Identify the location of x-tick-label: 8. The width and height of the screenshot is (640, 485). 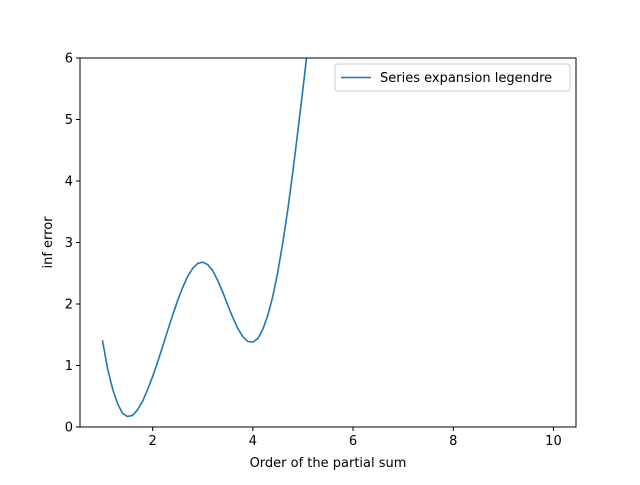
(453, 441).